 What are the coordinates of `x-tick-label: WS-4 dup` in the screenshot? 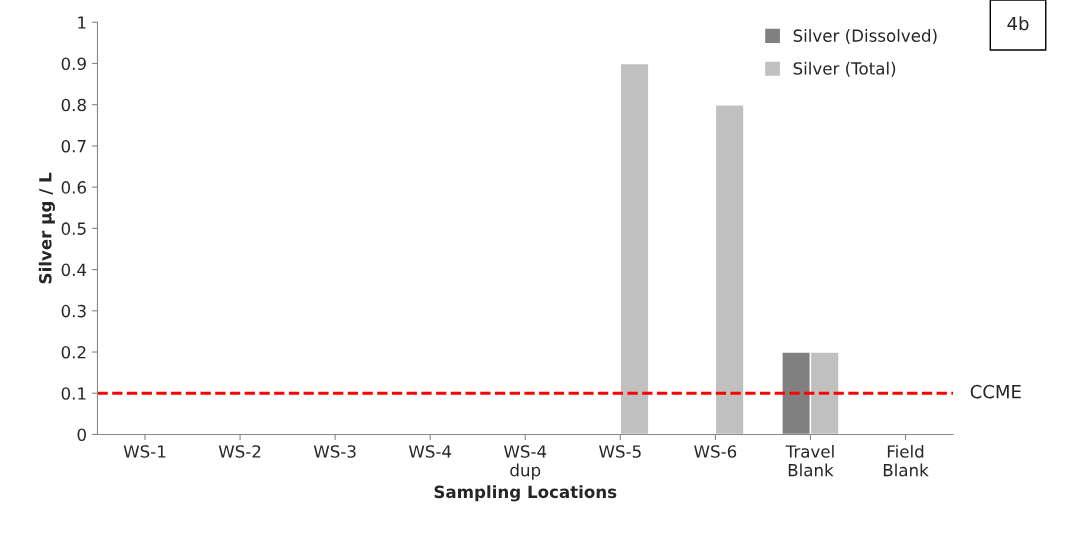 It's located at (525, 462).